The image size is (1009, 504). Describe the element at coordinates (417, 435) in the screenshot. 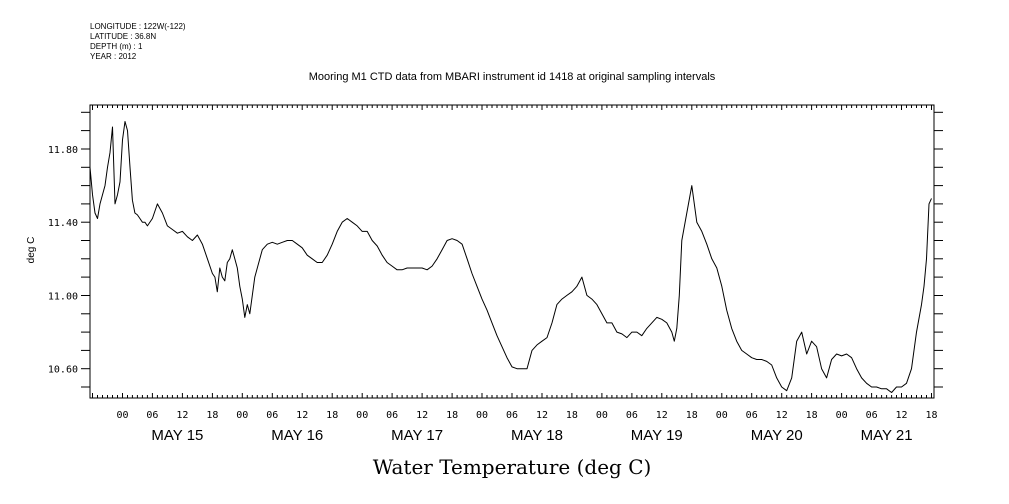

I see `x-day-label: MAY 17` at that location.